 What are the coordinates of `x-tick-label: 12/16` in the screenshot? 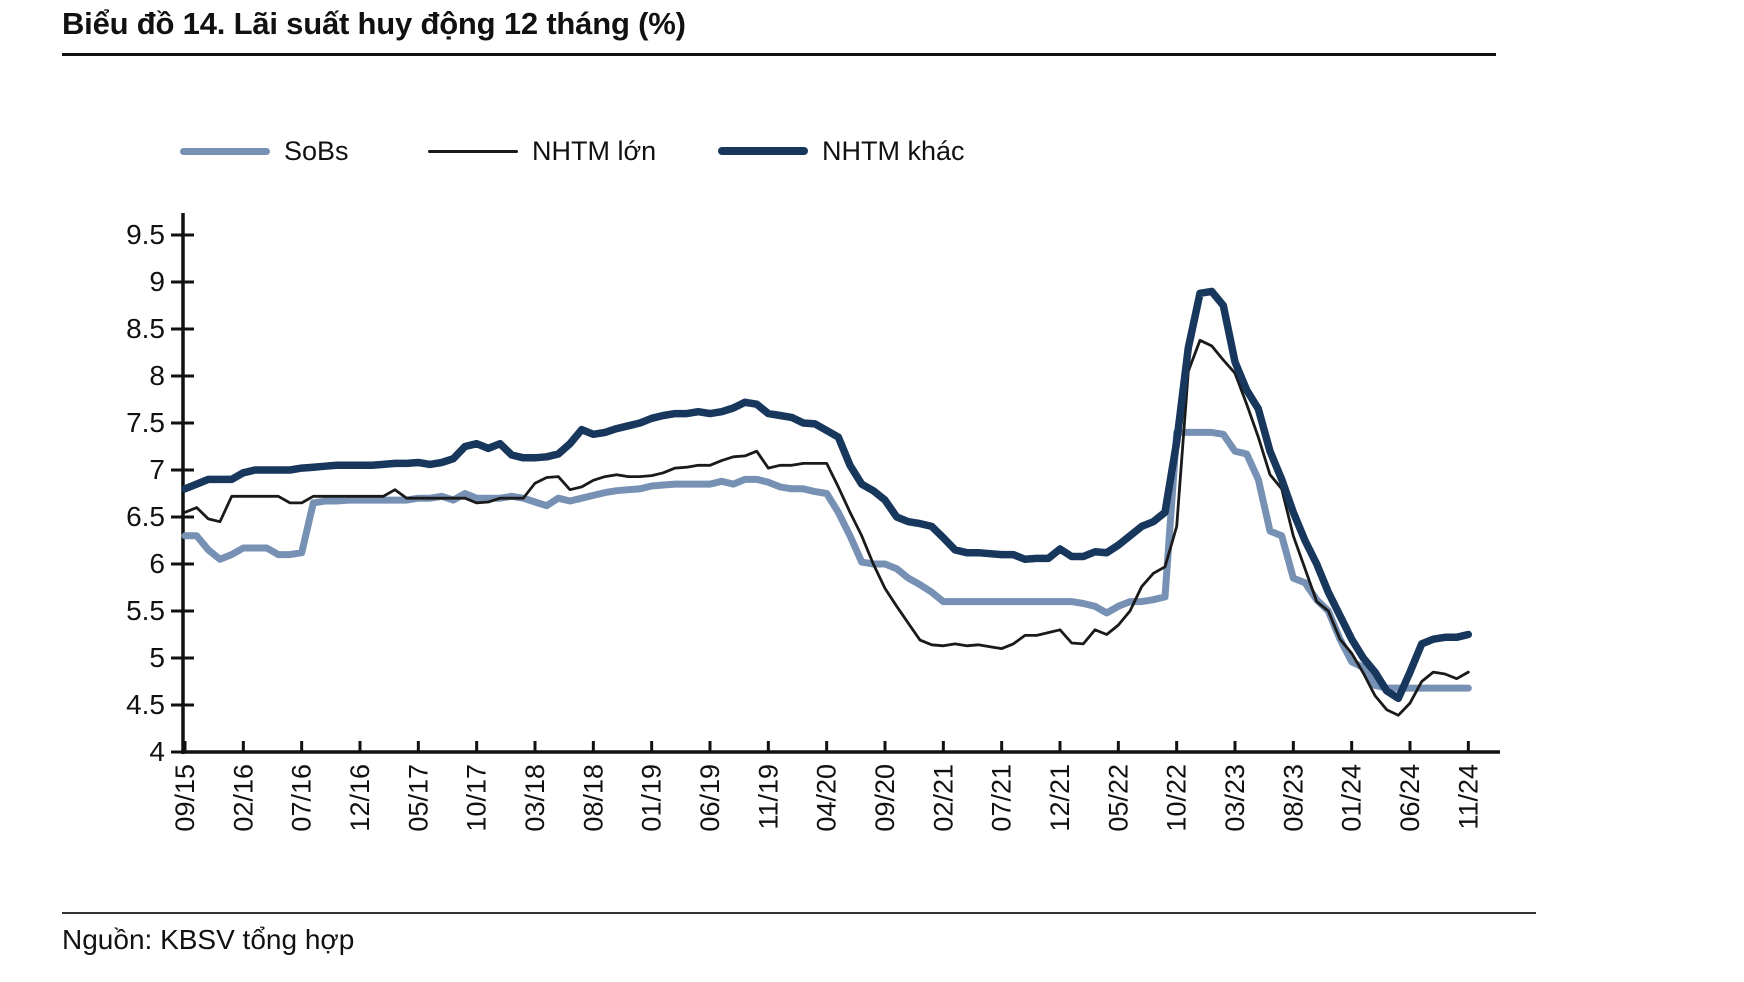 It's located at (360, 798).